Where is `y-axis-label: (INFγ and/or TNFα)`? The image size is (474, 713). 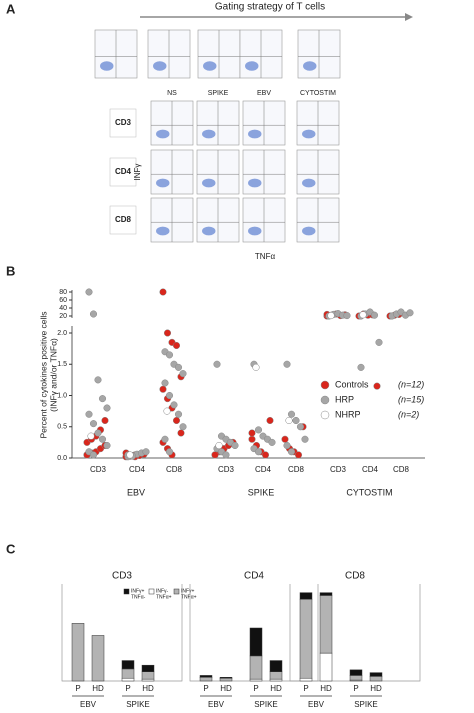 y-axis-label: (INFγ and/or TNFα) is located at coordinates (53, 375).